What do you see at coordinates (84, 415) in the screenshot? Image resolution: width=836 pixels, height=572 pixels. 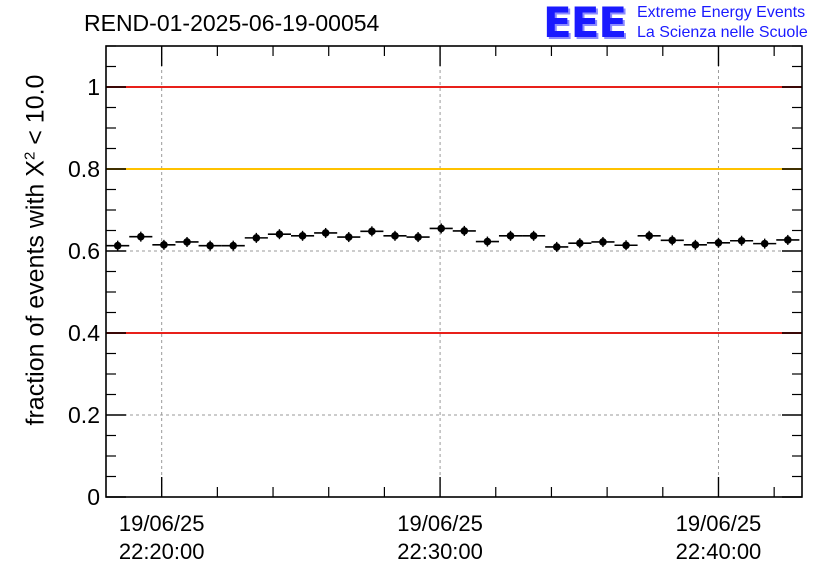 I see `y-tick-label: 0.2` at bounding box center [84, 415].